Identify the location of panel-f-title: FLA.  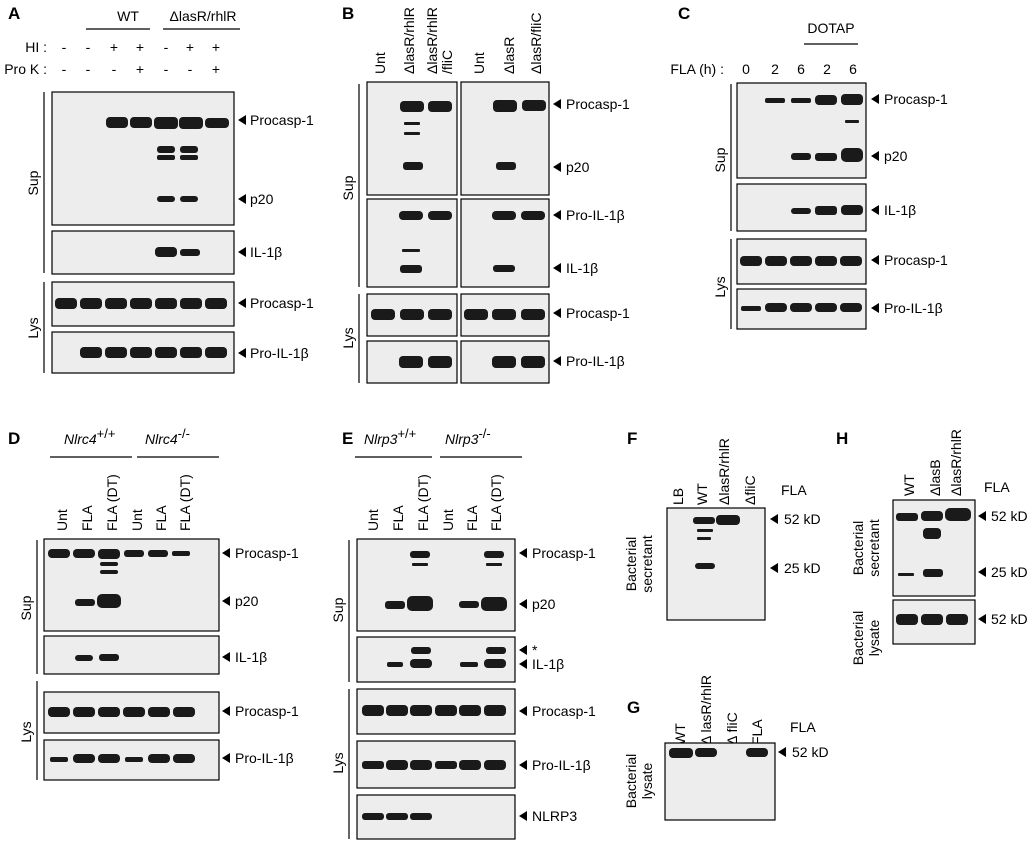
(794, 490).